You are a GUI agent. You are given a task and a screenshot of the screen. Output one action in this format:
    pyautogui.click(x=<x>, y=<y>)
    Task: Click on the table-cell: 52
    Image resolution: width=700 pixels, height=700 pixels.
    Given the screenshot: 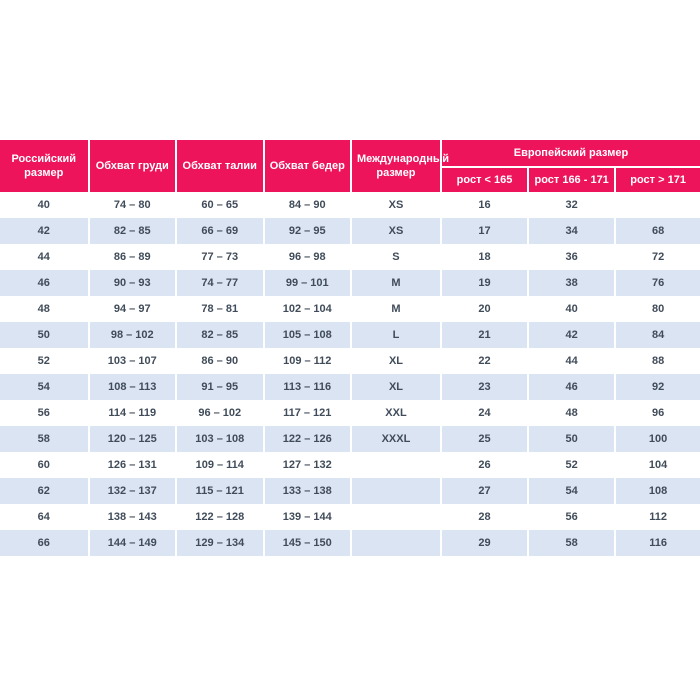 What is the action you would take?
    pyautogui.click(x=571, y=465)
    